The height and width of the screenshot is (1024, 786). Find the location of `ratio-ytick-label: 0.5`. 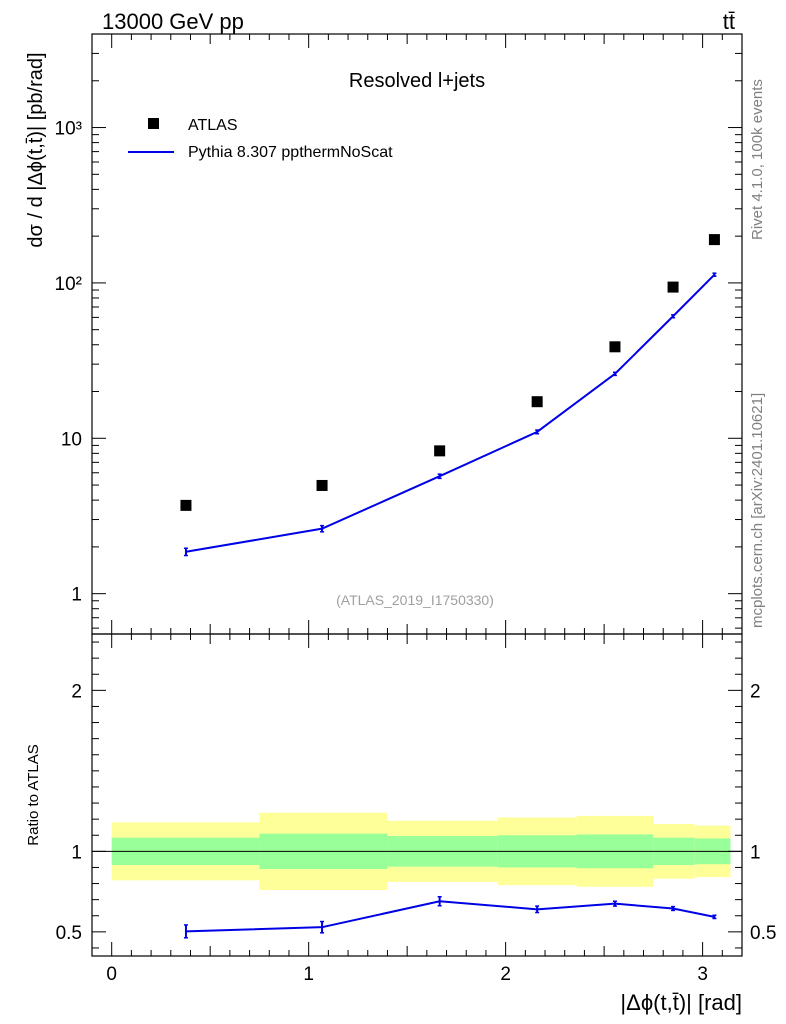

ratio-ytick-label: 0.5 is located at coordinates (69, 933).